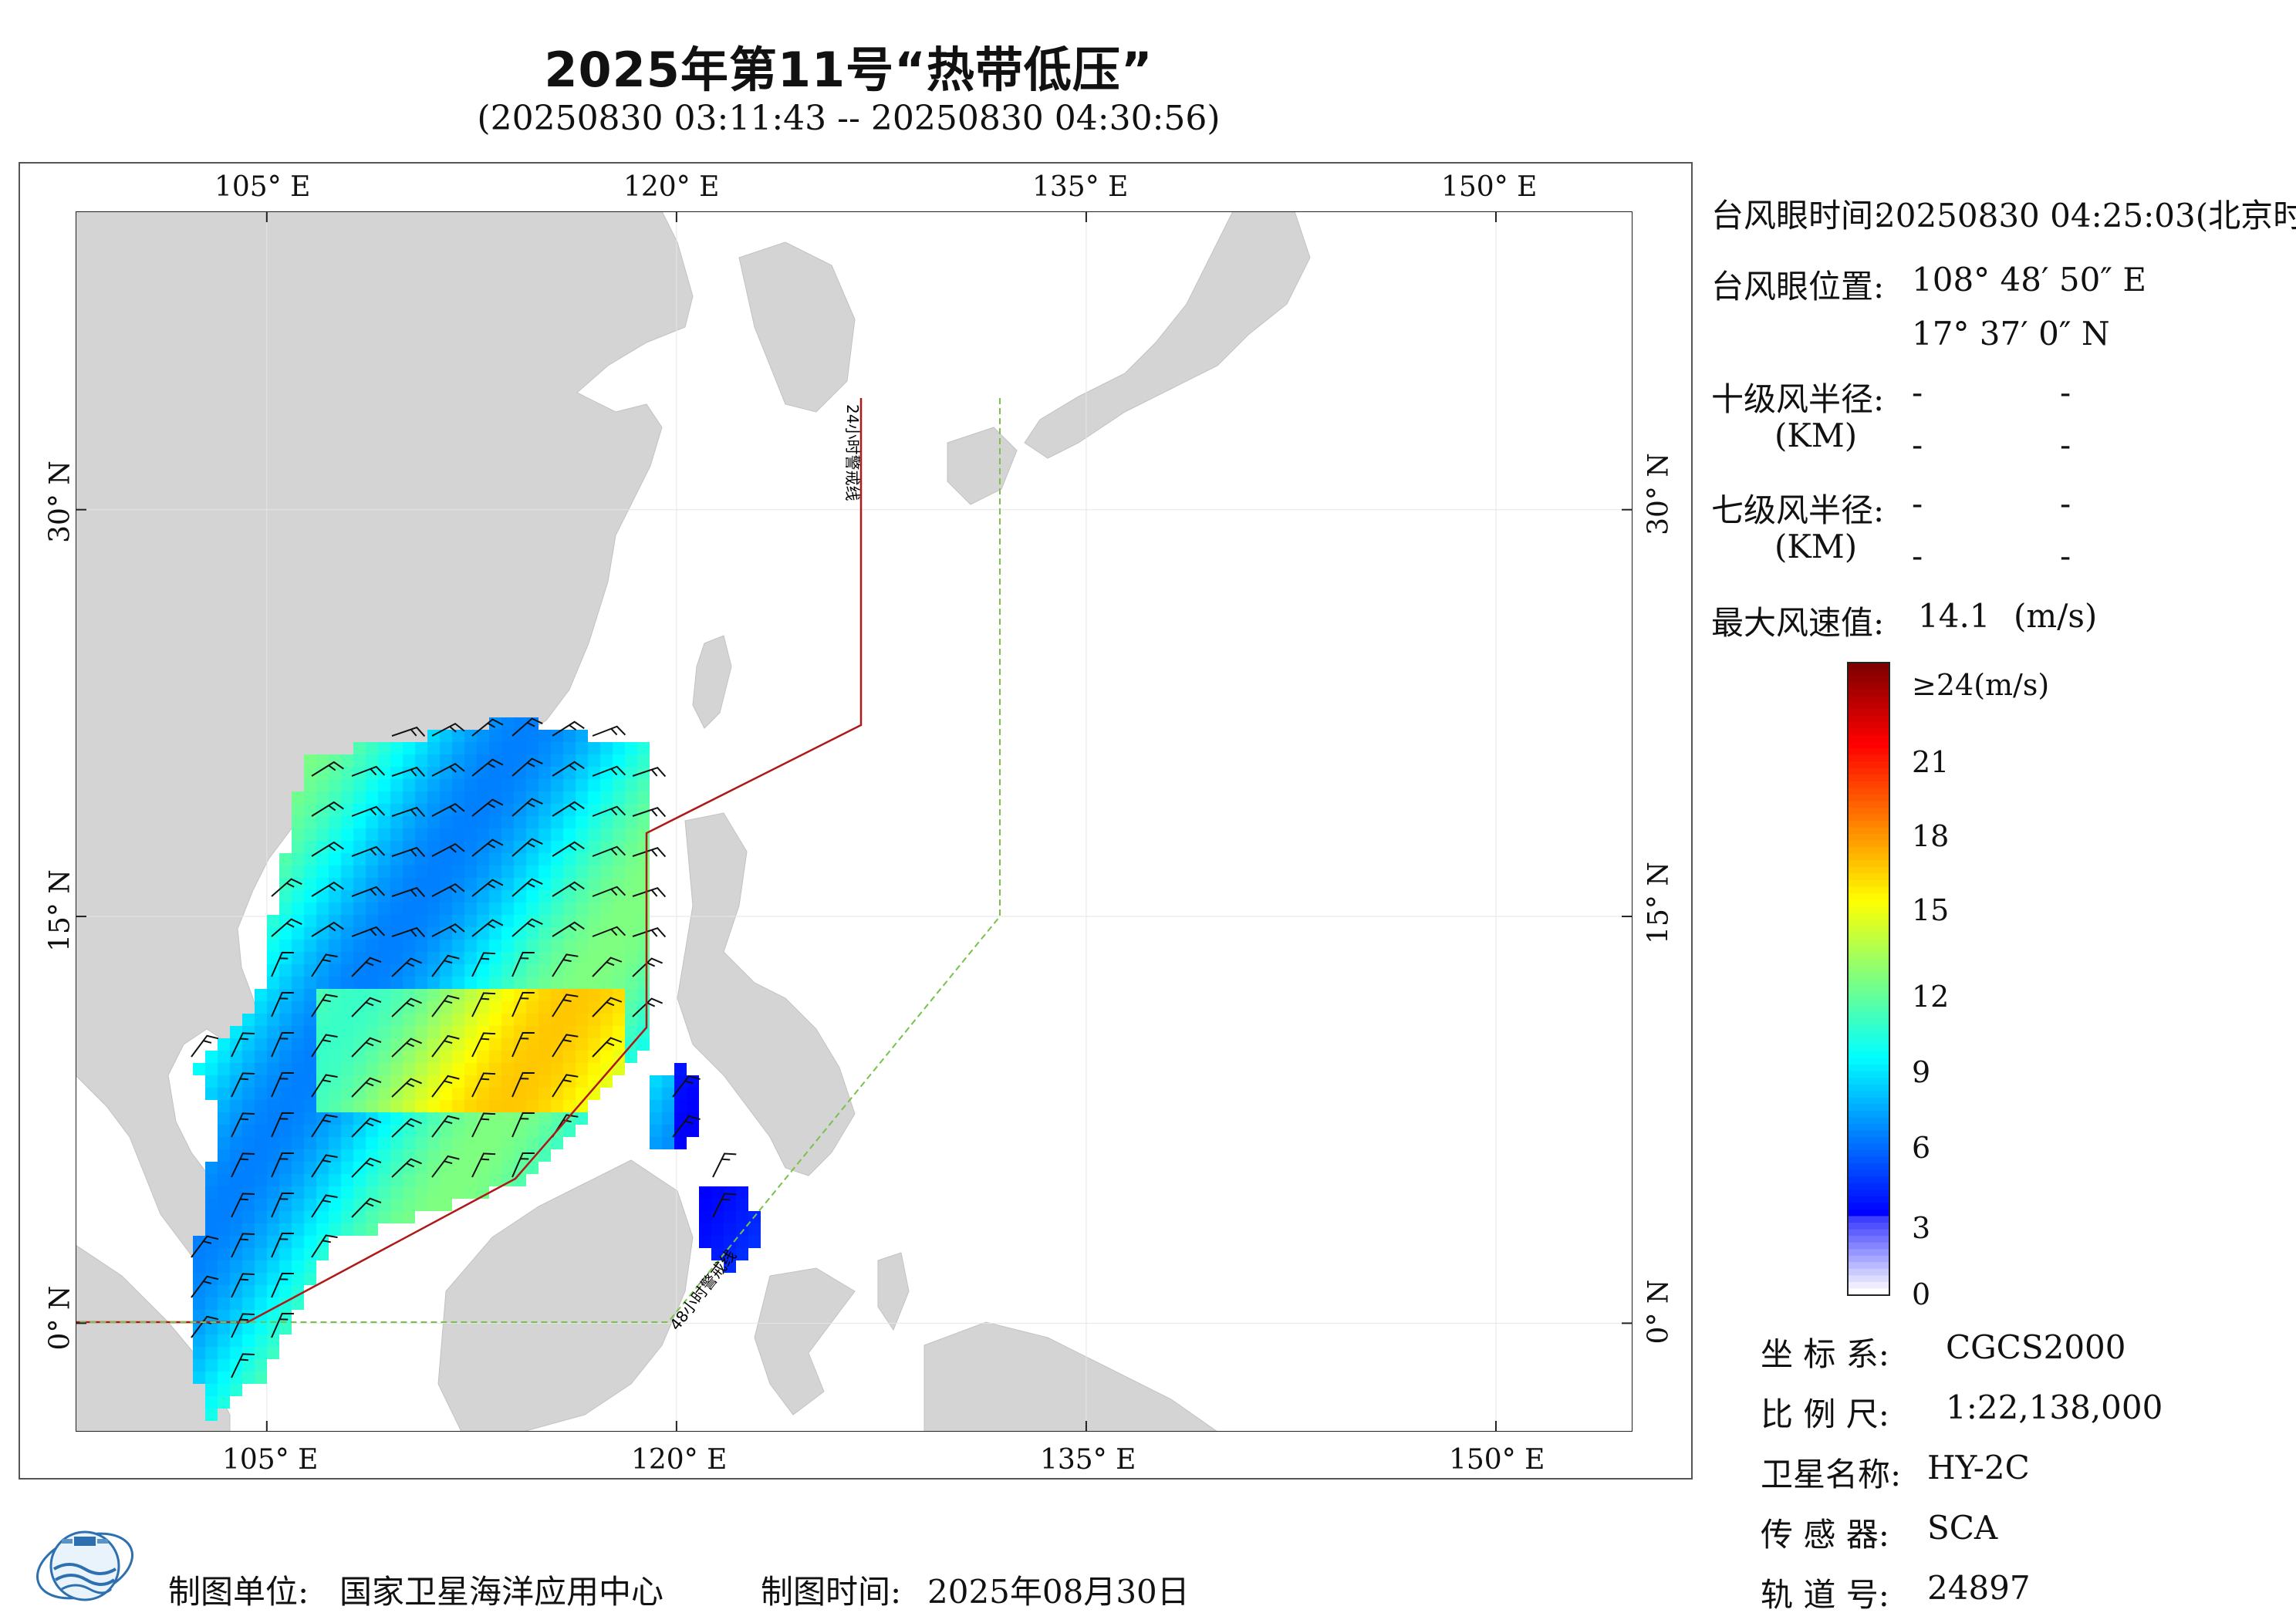  Describe the element at coordinates (1868, 979) in the screenshot. I see `wind-speed-colorbar` at that location.